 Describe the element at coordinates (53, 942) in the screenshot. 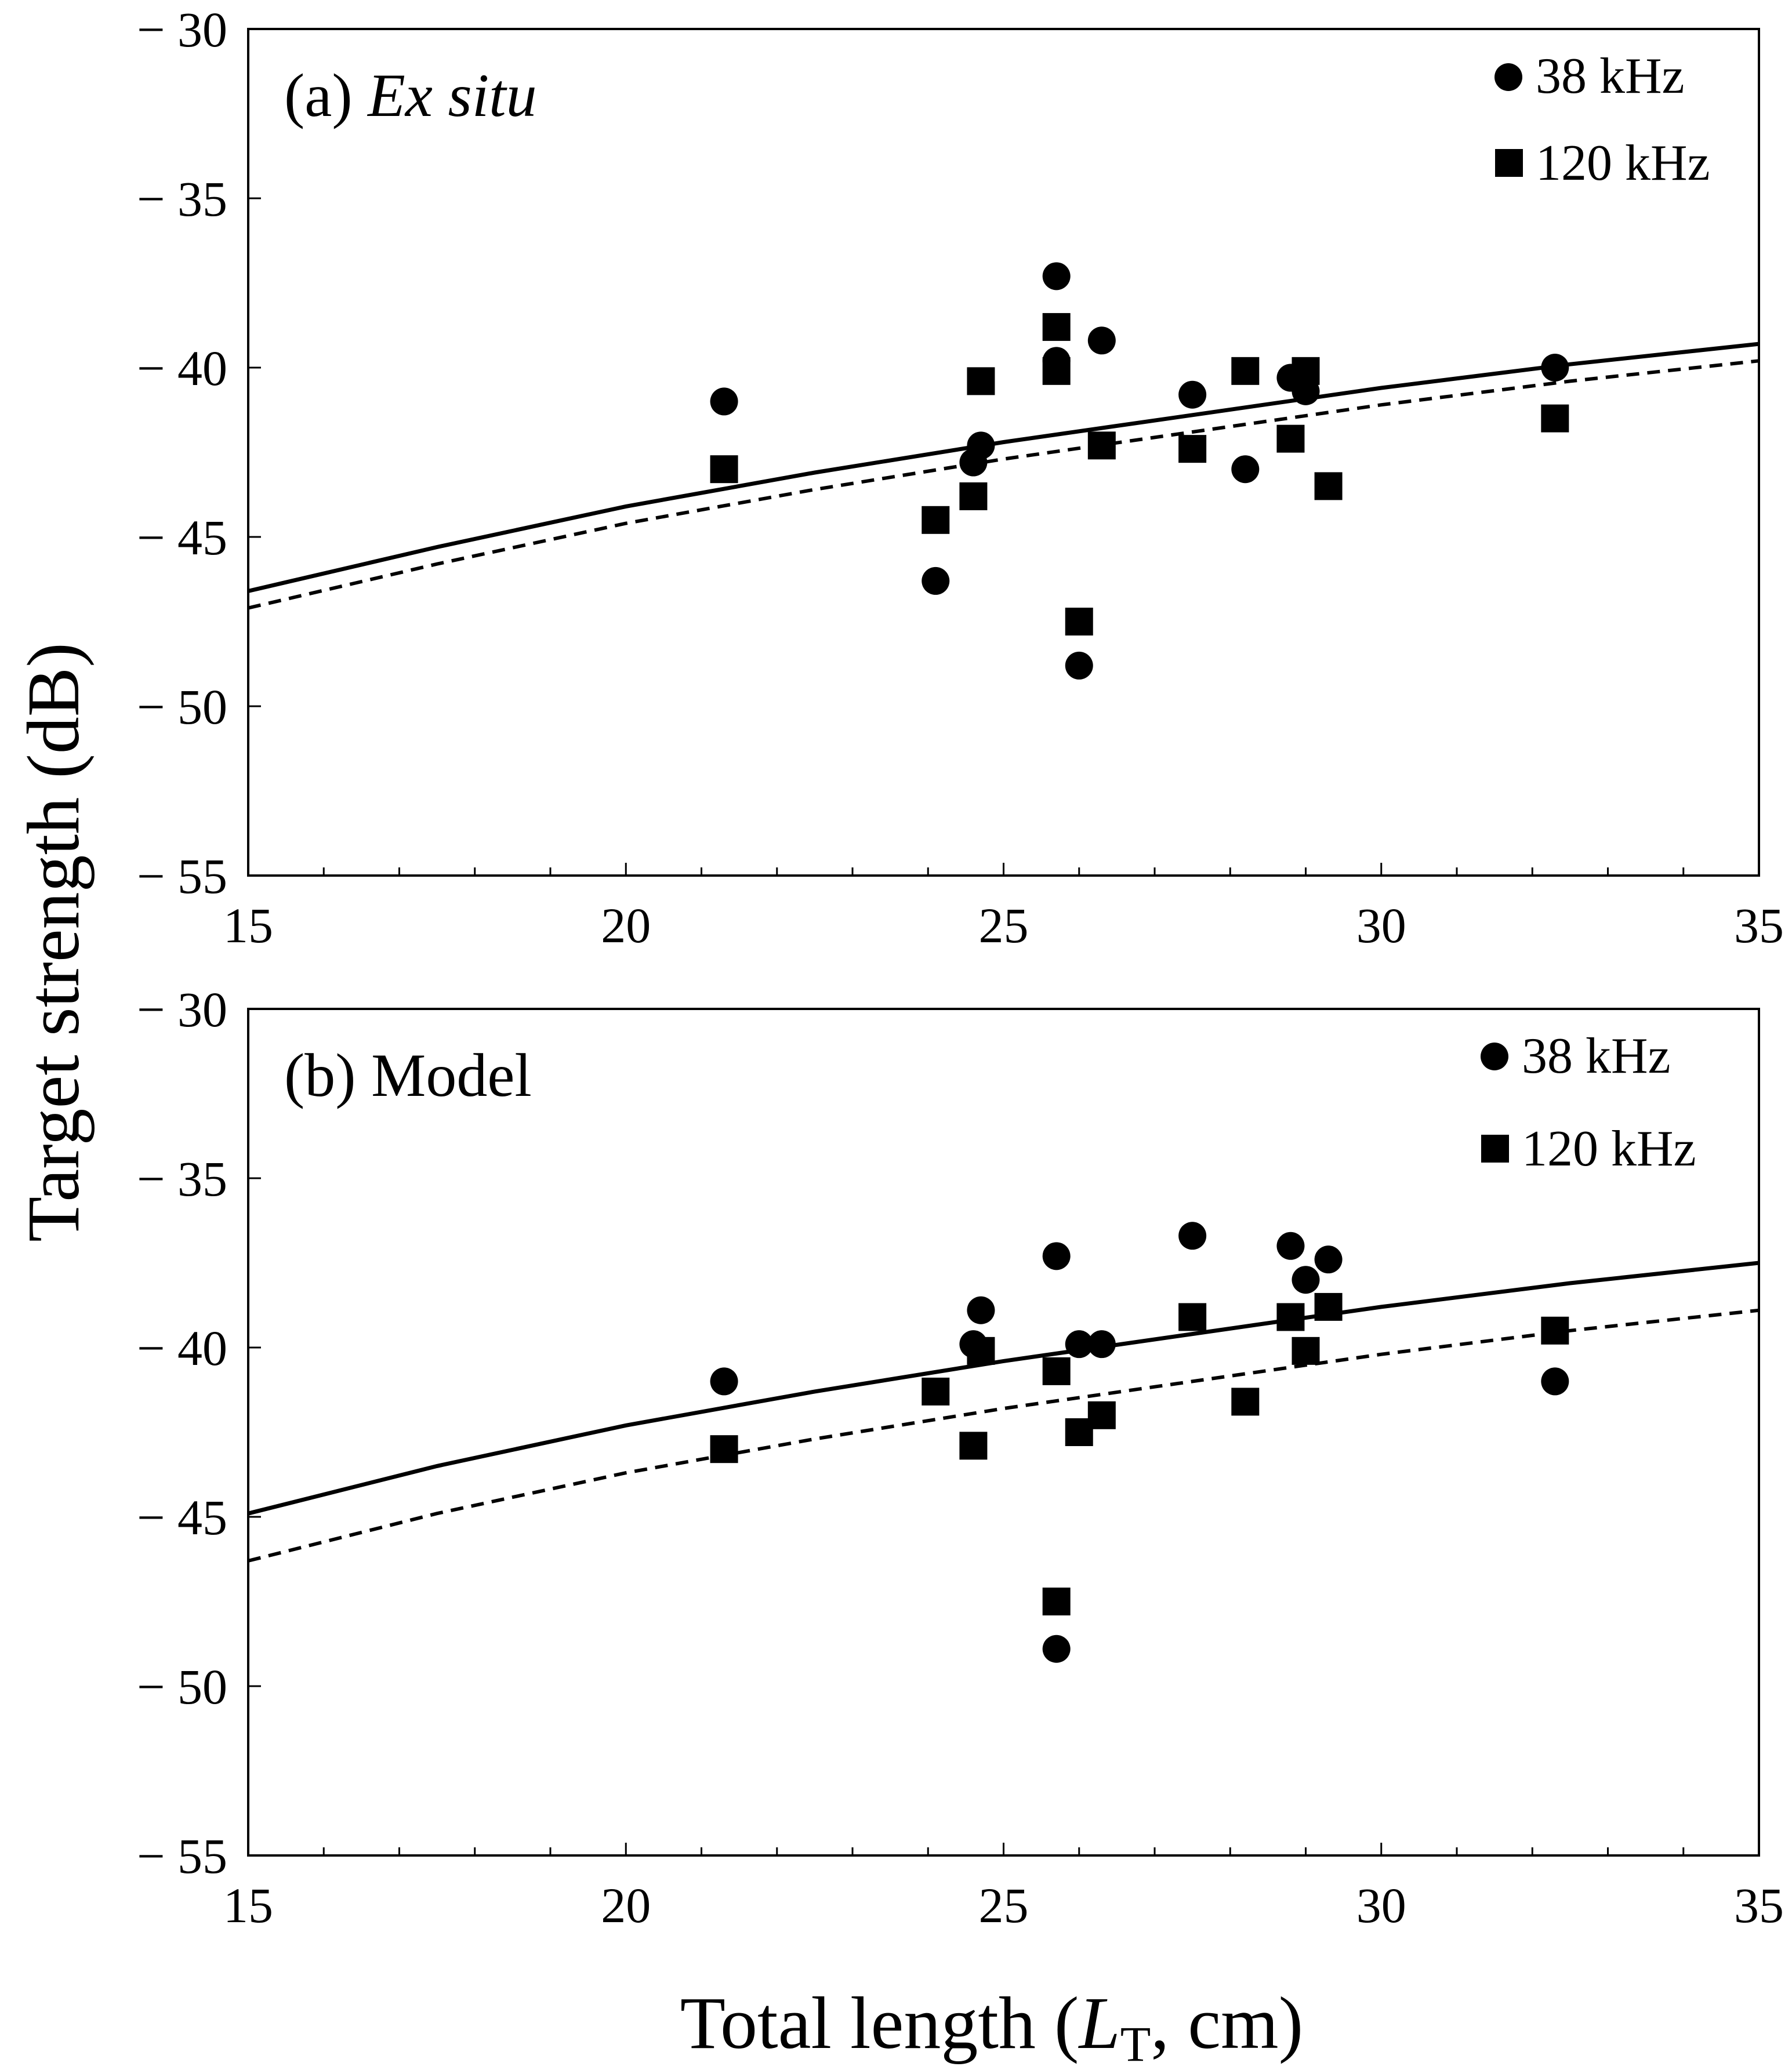

I see `y-axis-label: Target strength (dB)` at that location.